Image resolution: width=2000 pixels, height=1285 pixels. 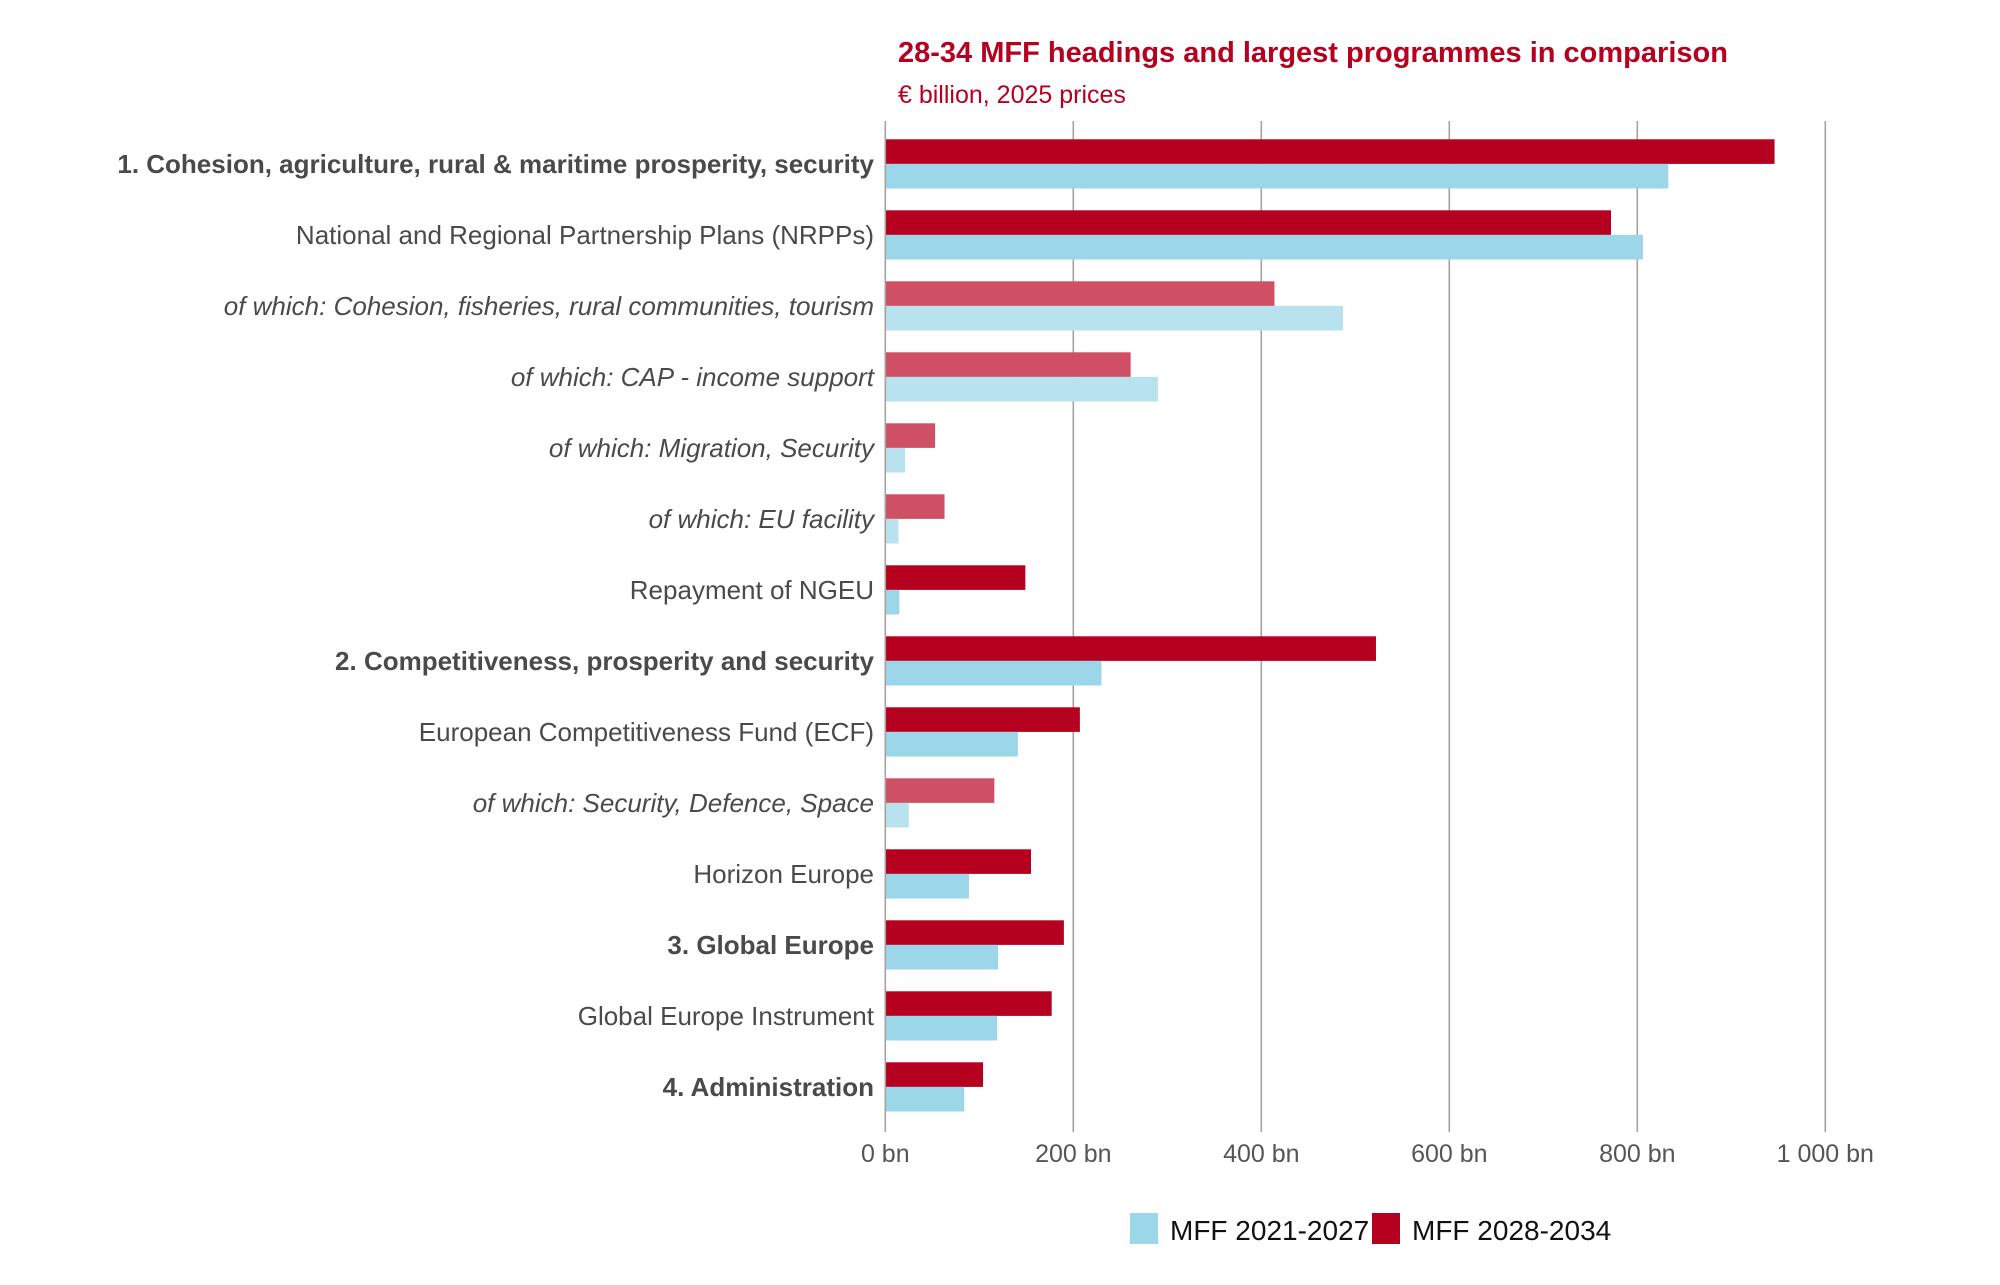 What do you see at coordinates (693, 377) in the screenshot?
I see `category-label: of which: CAP - income support` at bounding box center [693, 377].